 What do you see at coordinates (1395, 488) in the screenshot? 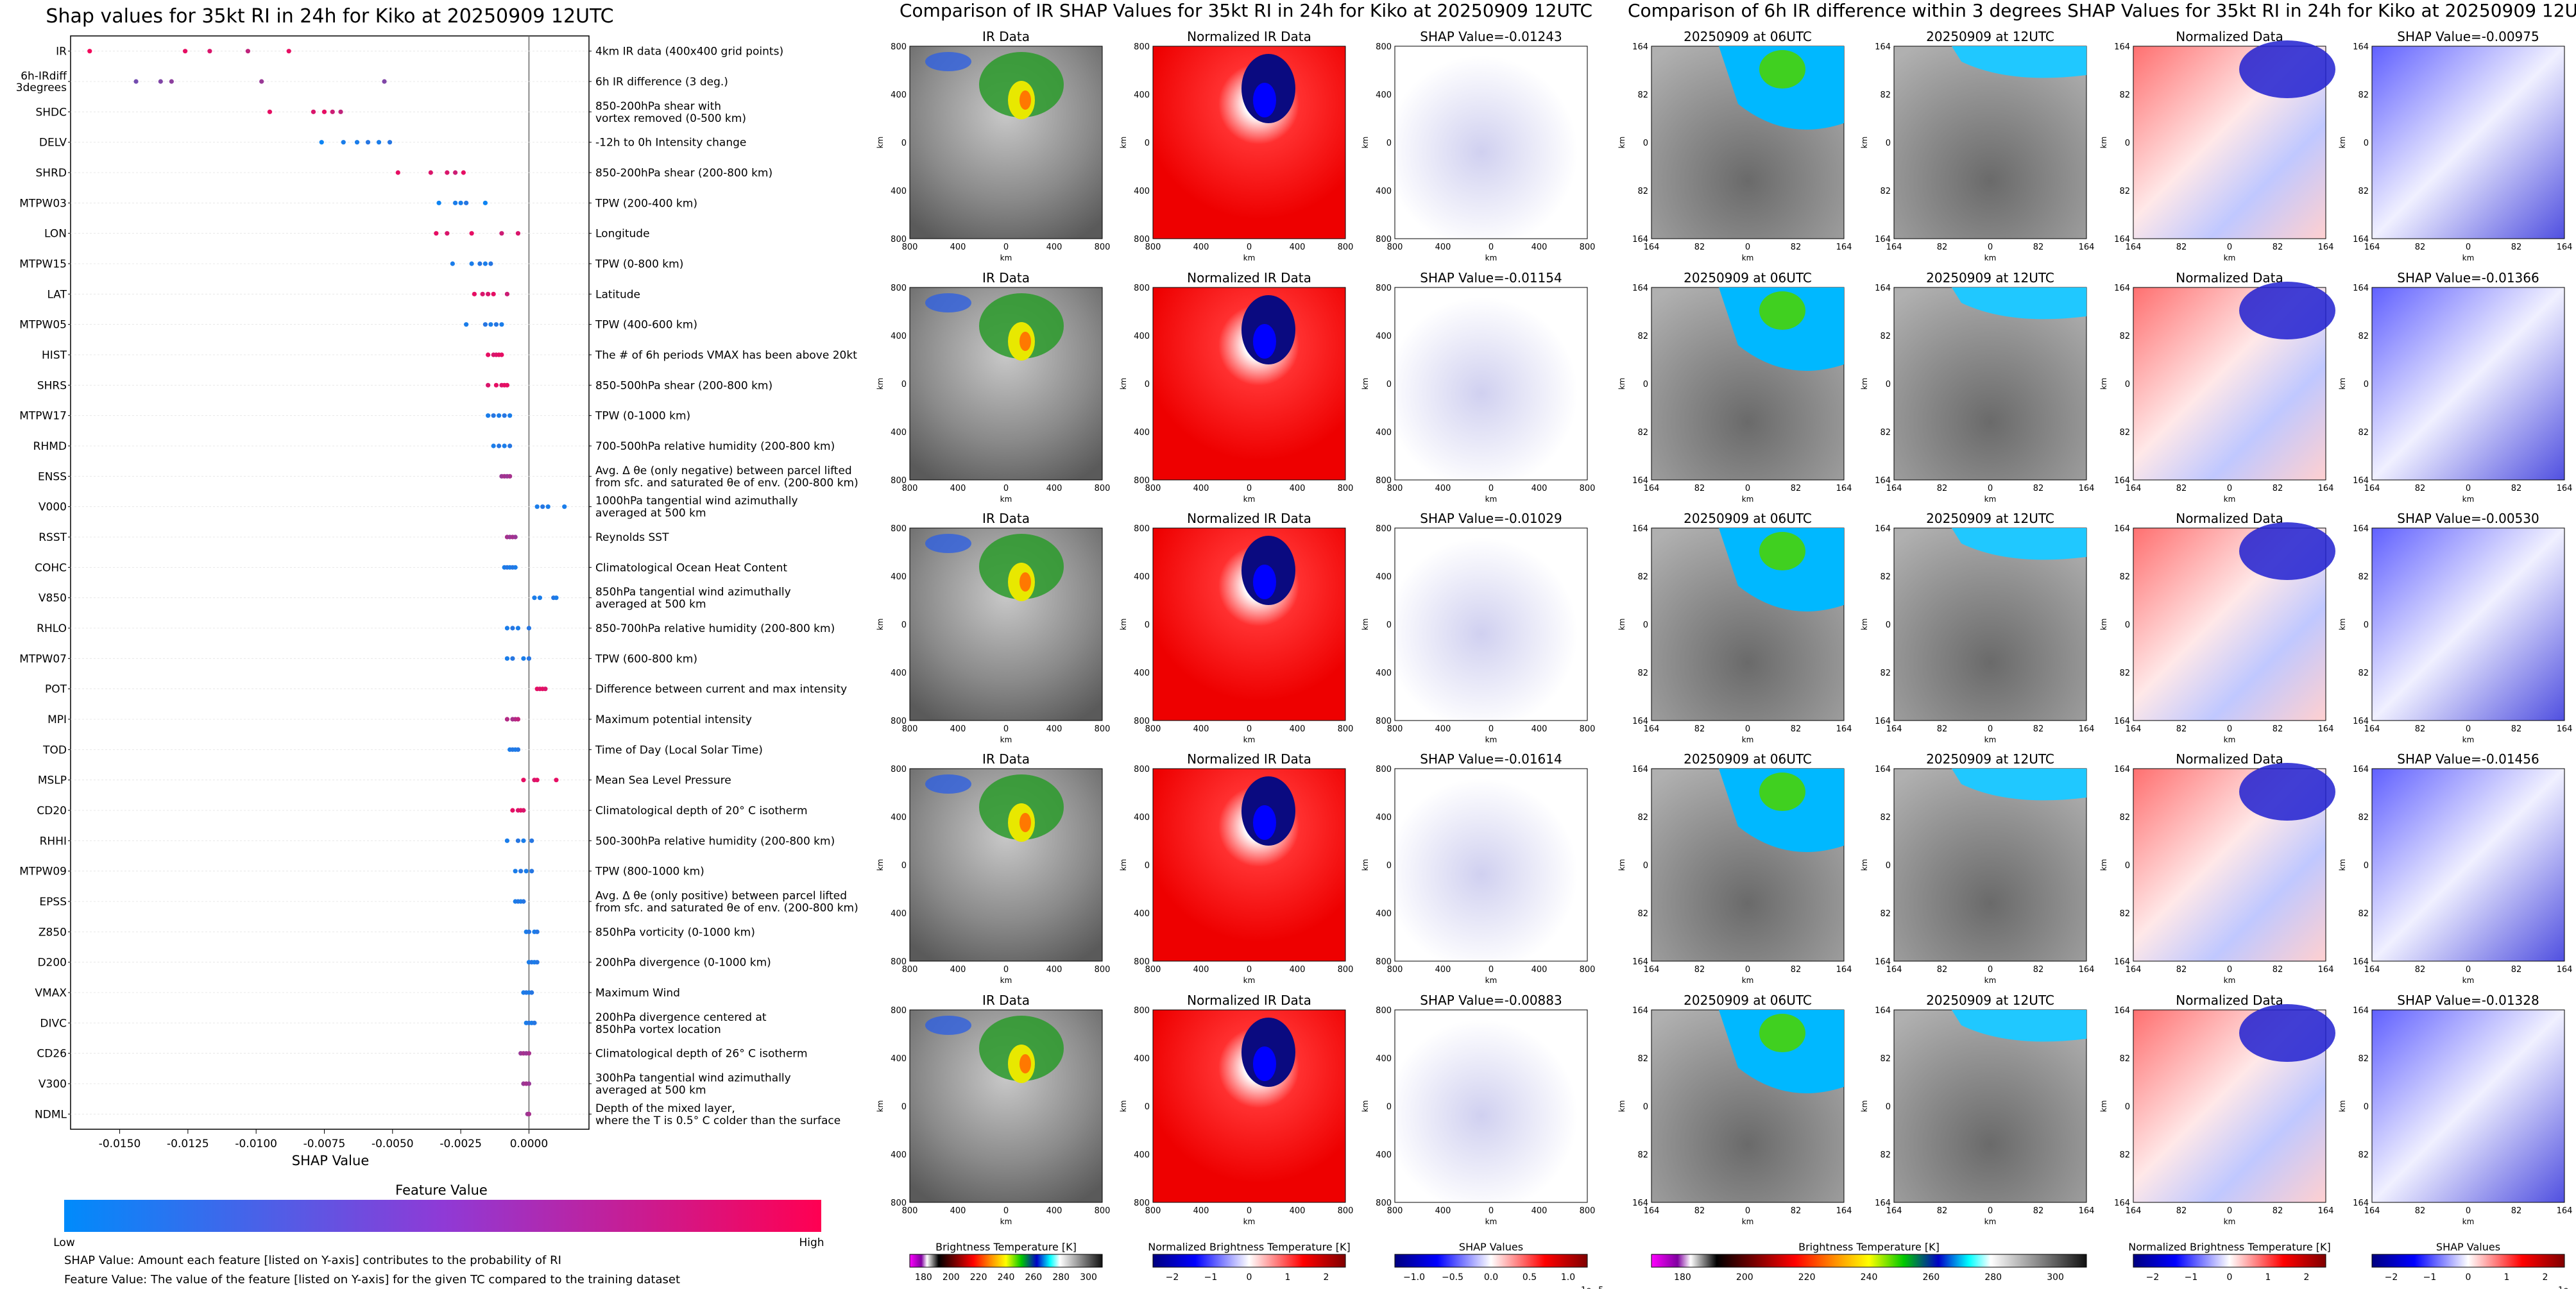
I see `ir-shap-x-tick-label: 800` at bounding box center [1395, 488].